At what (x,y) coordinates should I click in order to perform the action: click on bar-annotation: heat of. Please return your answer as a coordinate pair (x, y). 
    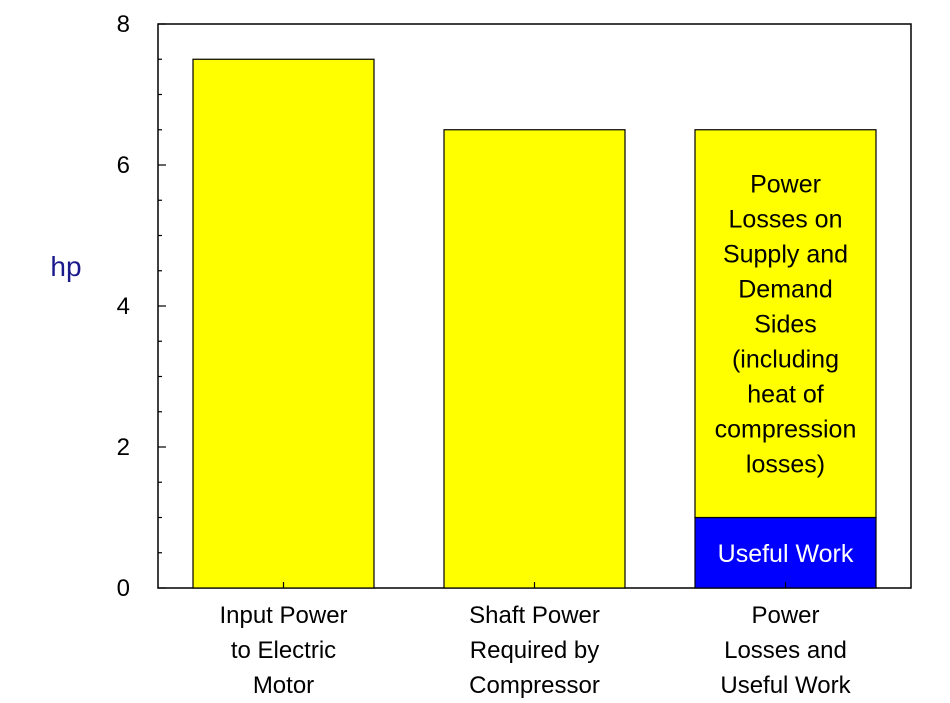
    Looking at the image, I should click on (785, 395).